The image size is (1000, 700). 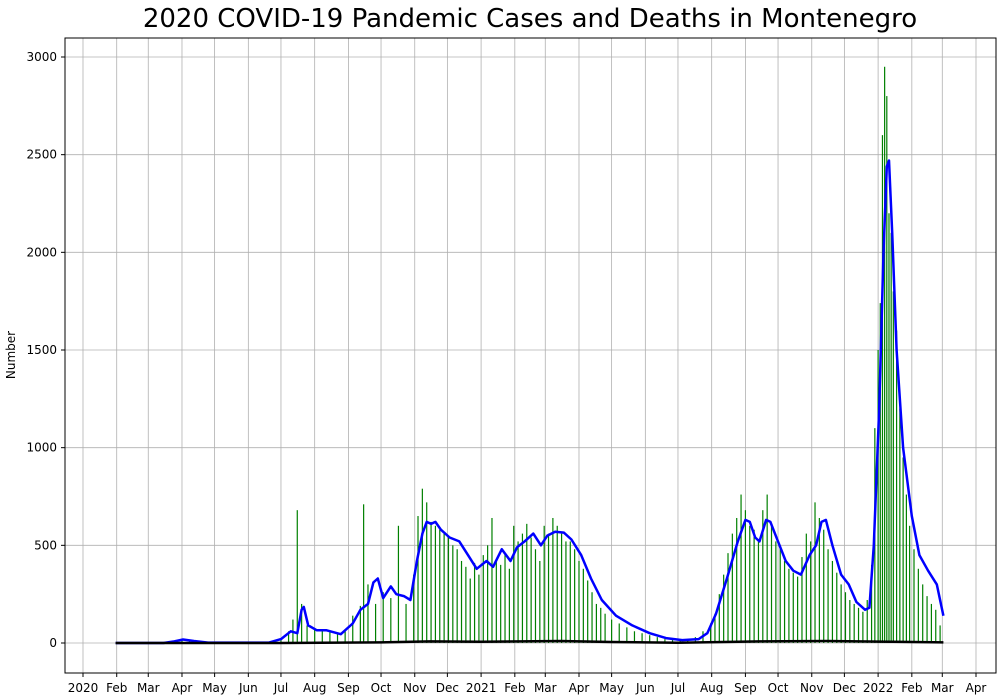 I want to click on x-tick-label: Nov, so click(x=414, y=688).